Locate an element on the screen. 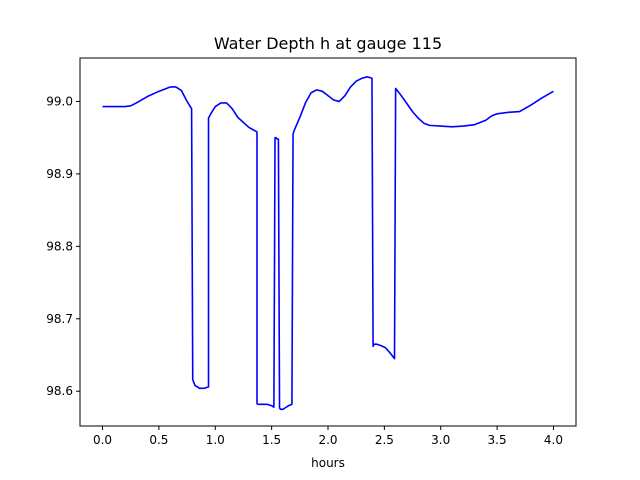 The width and height of the screenshot is (640, 480). x-tick-label: 1.5 is located at coordinates (271, 440).